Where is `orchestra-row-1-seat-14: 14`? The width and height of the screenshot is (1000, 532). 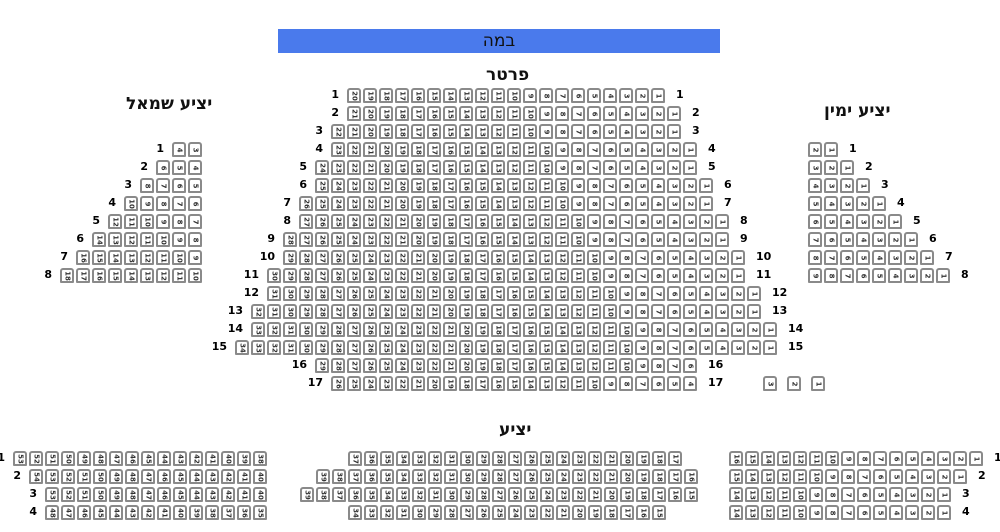 orchestra-row-1-seat-14: 14 is located at coordinates (450, 95).